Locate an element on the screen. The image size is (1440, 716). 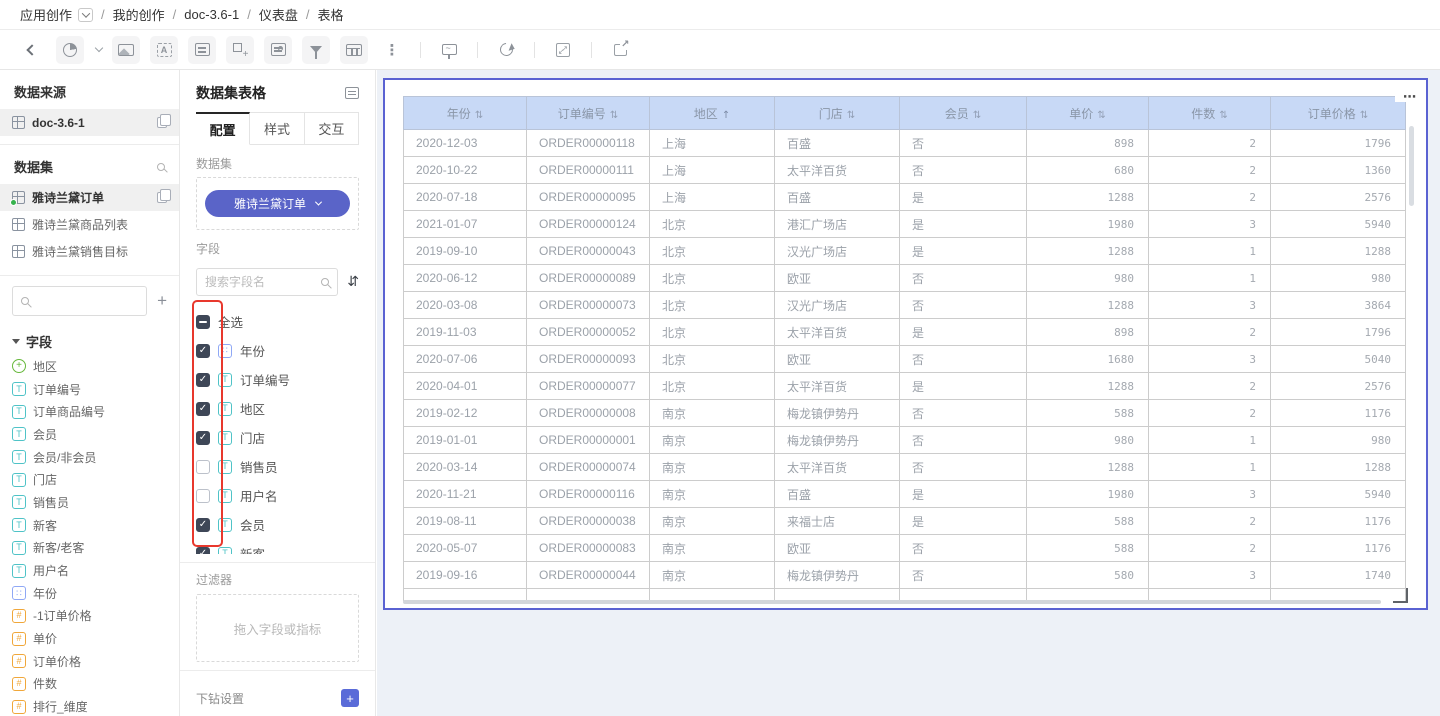
text-icon: A is located at coordinates (164, 49).